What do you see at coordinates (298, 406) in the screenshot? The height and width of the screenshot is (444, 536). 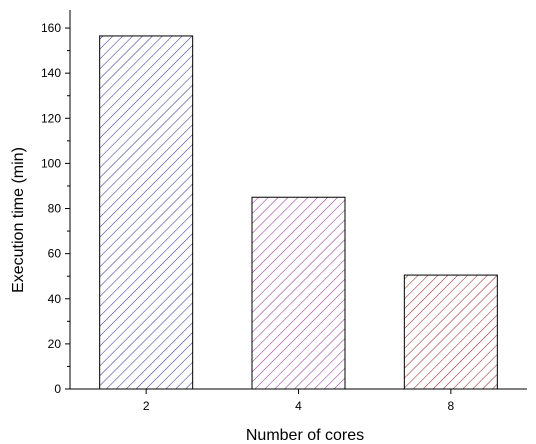 I see `x-tick-label: 4` at bounding box center [298, 406].